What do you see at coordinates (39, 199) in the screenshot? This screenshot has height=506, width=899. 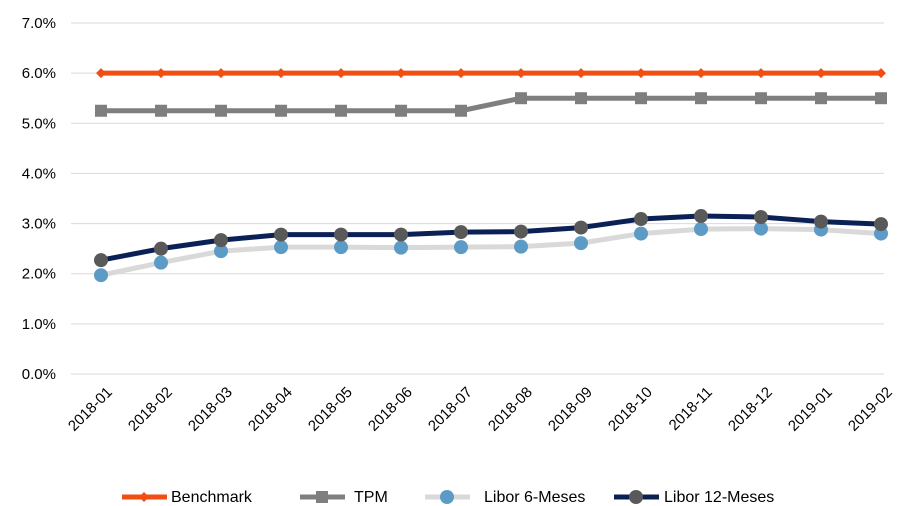 I see `y-axis: 0.0% 1.0% 2.0% 3.0% 4.0% 5.0% 6.0% 7.0%` at bounding box center [39, 199].